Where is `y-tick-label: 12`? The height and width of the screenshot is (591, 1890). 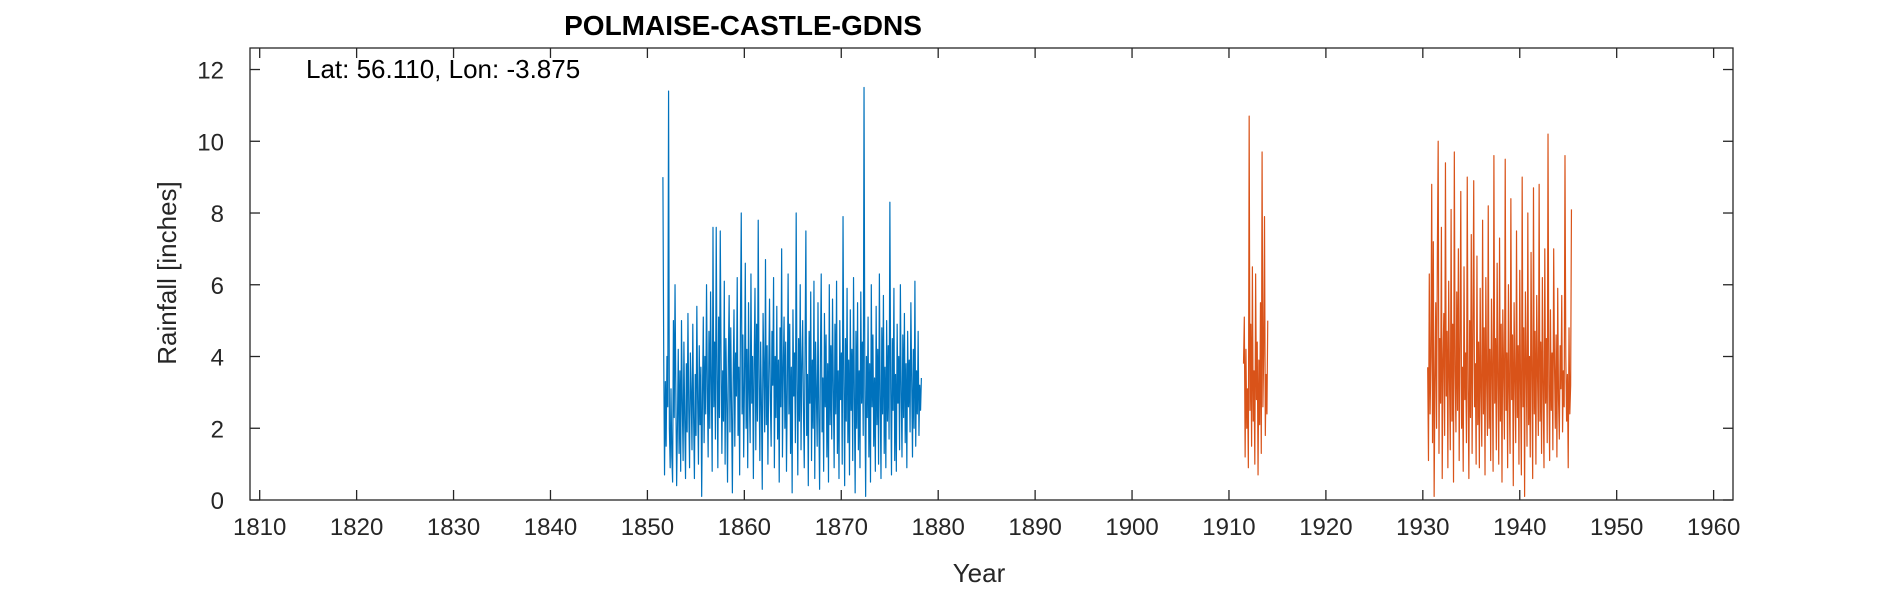 y-tick-label: 12 is located at coordinates (210, 71).